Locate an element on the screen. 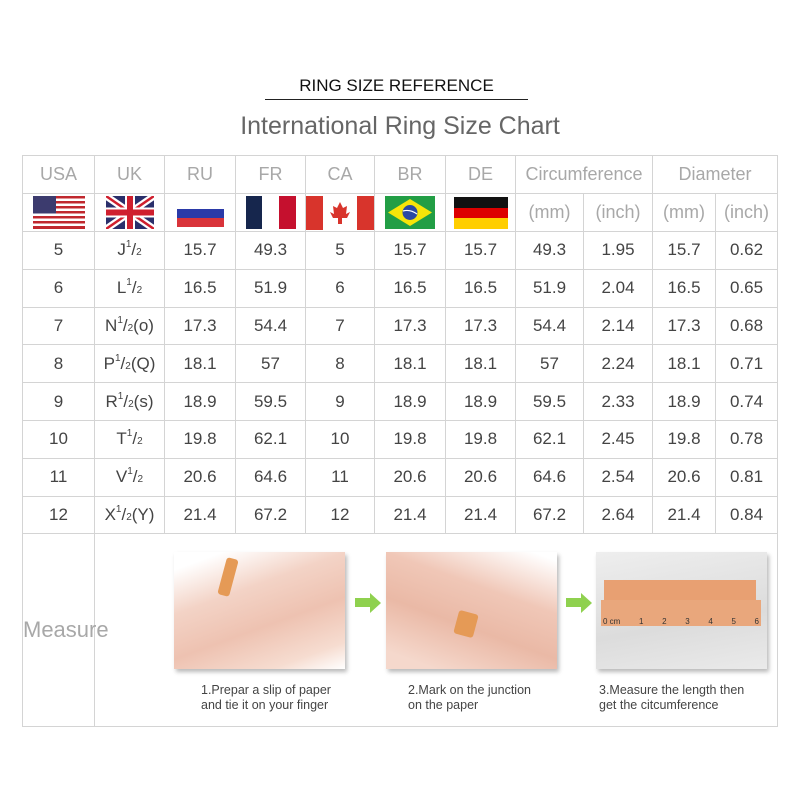 The width and height of the screenshot is (800, 800). cell-d-mm: 18.9 is located at coordinates (684, 401).